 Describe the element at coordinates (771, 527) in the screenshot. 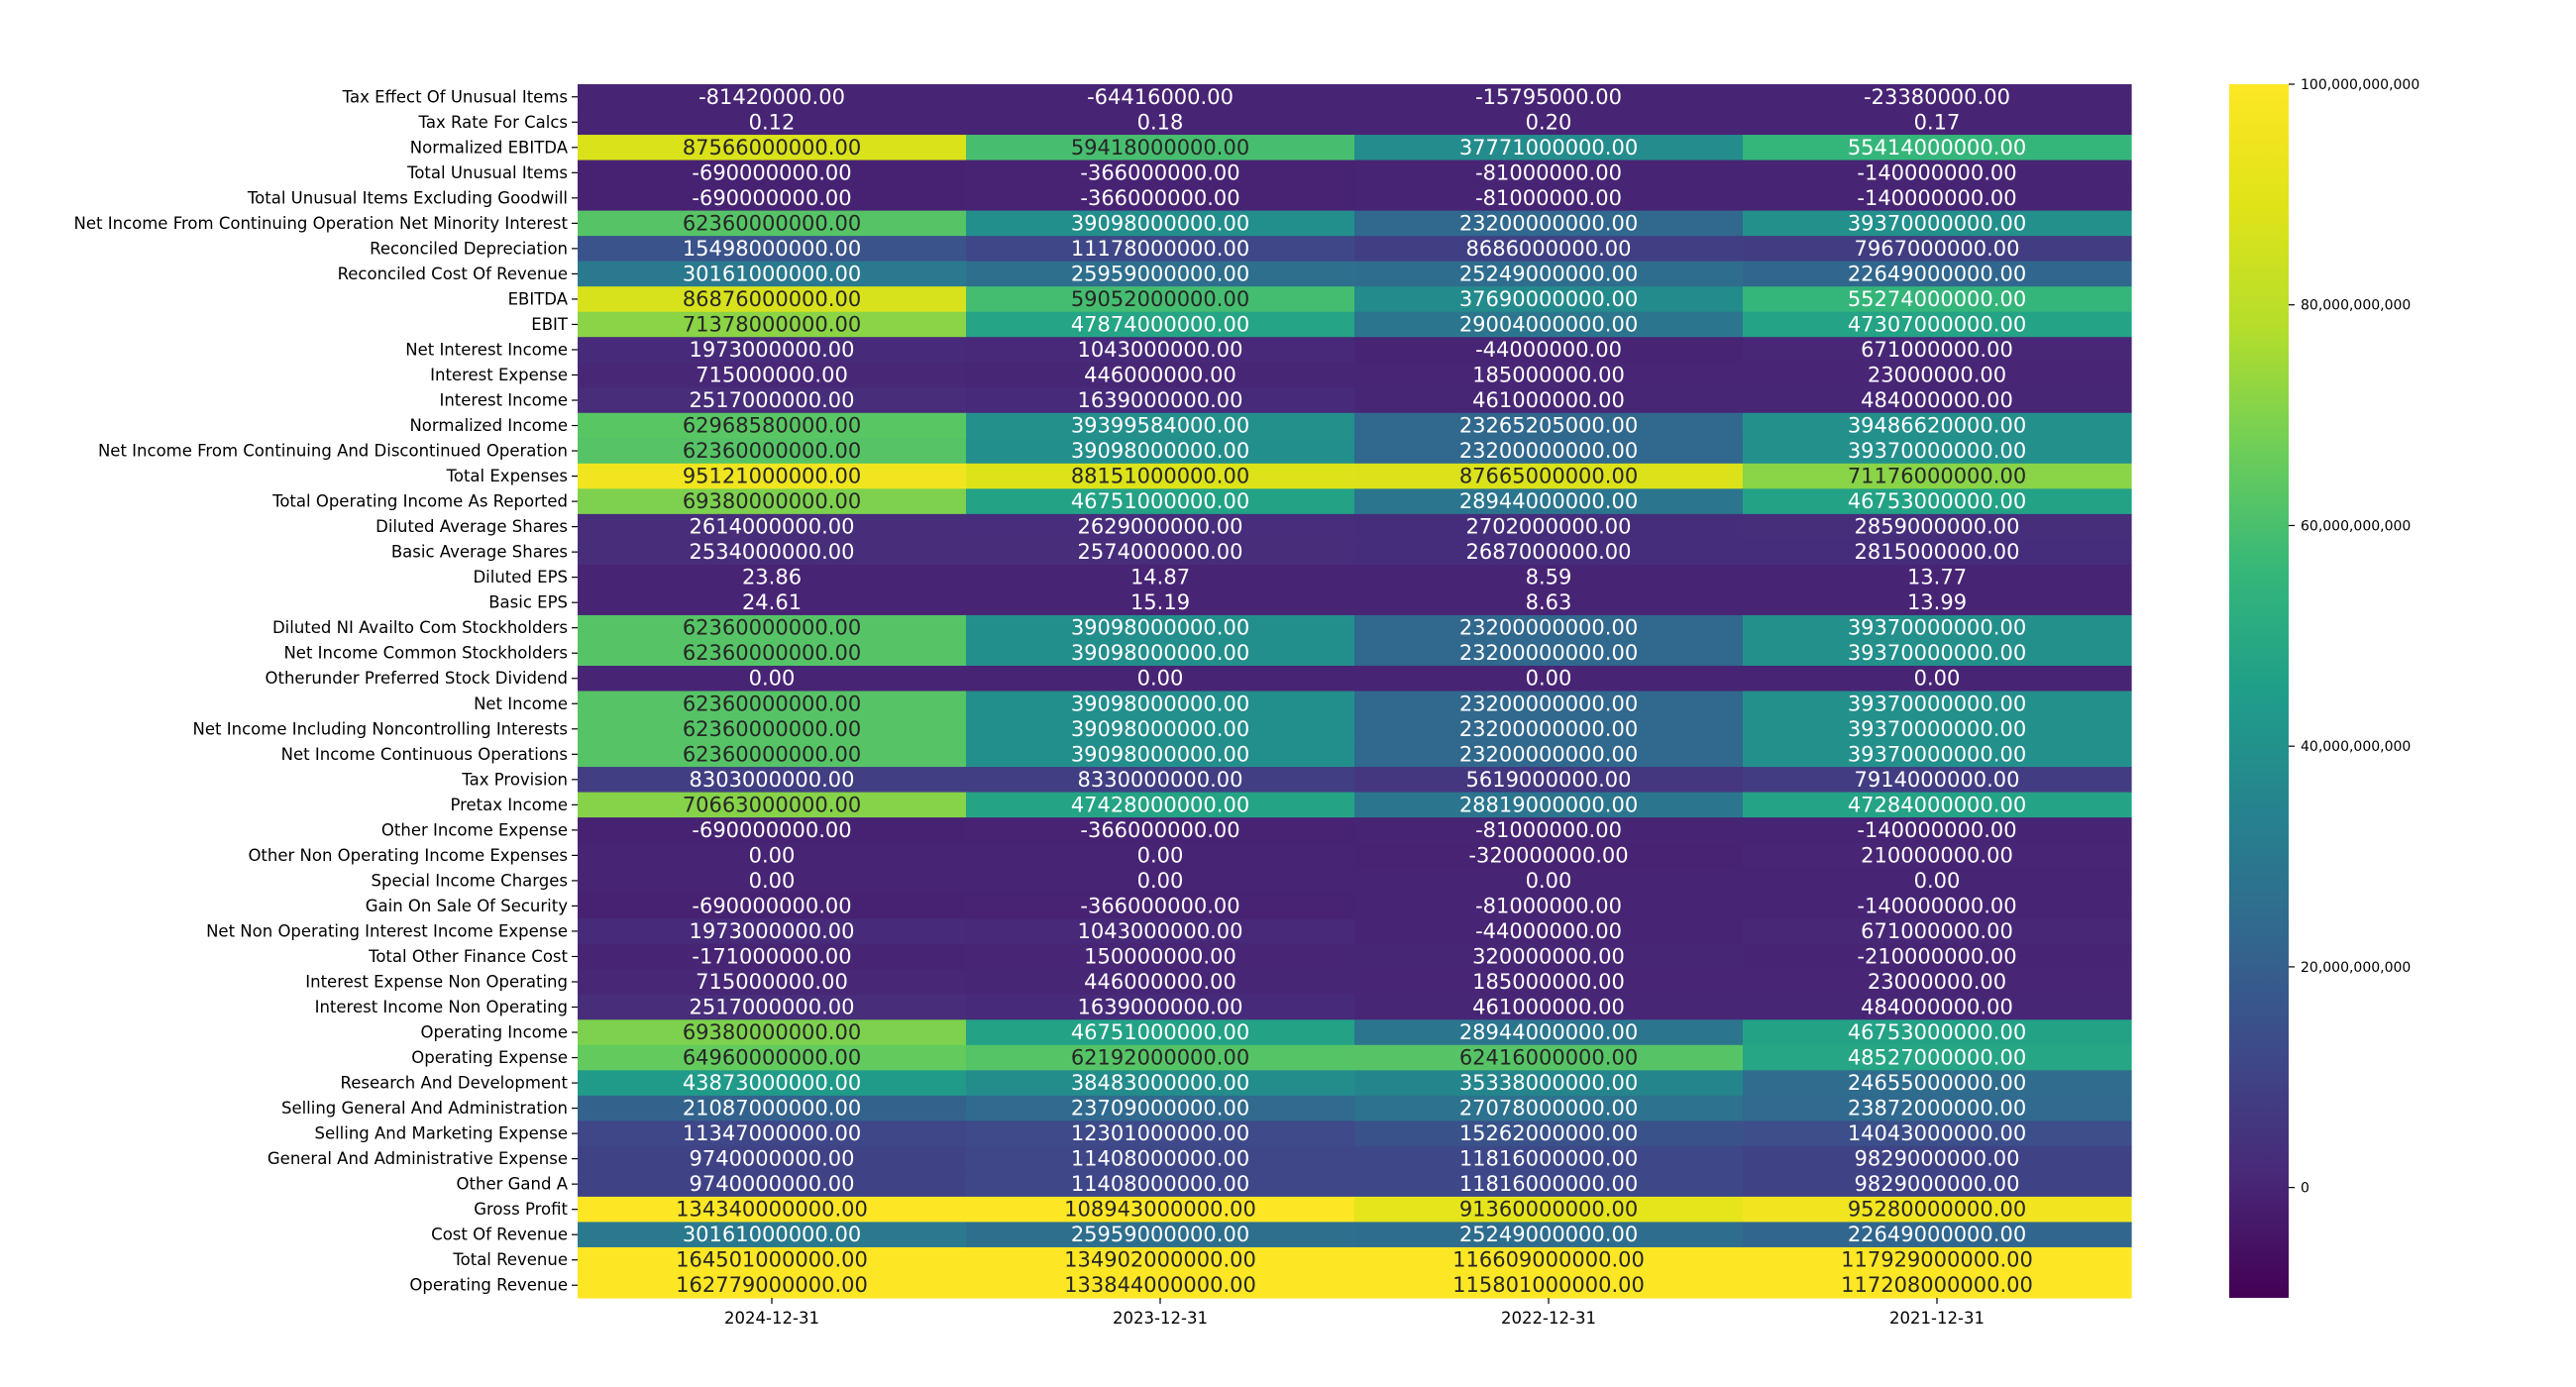

I see `cell-value-label: 2614000000.00` at that location.